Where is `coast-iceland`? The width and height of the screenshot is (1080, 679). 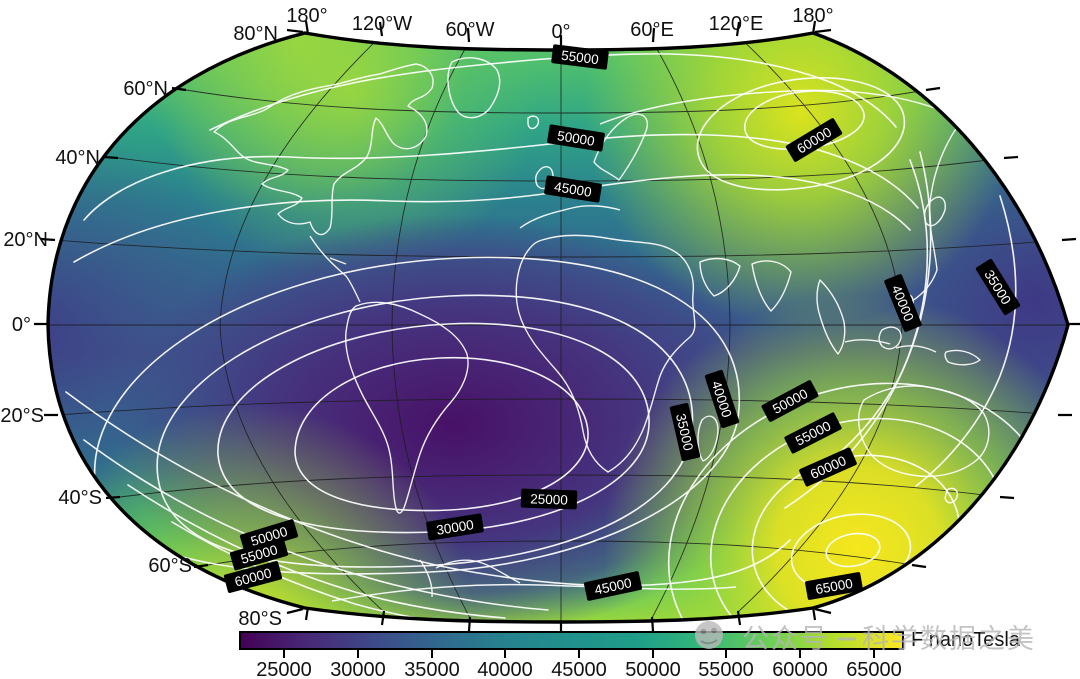 coast-iceland is located at coordinates (533, 122).